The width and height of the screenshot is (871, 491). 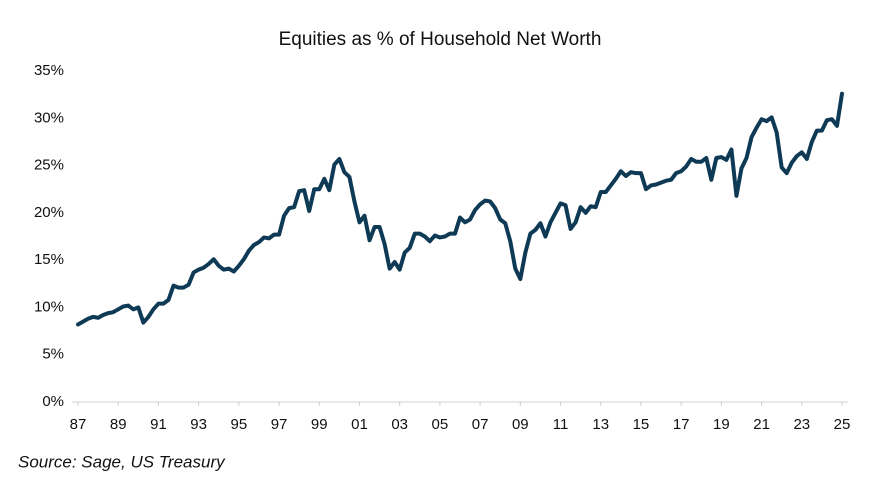 I want to click on x-tick-label: 99, so click(x=319, y=424).